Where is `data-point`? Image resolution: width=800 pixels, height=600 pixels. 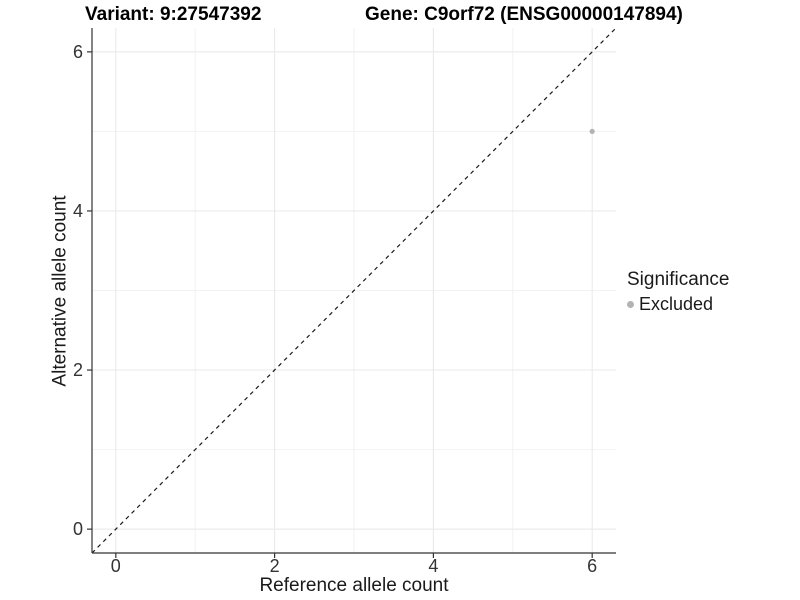
data-point is located at coordinates (592, 131).